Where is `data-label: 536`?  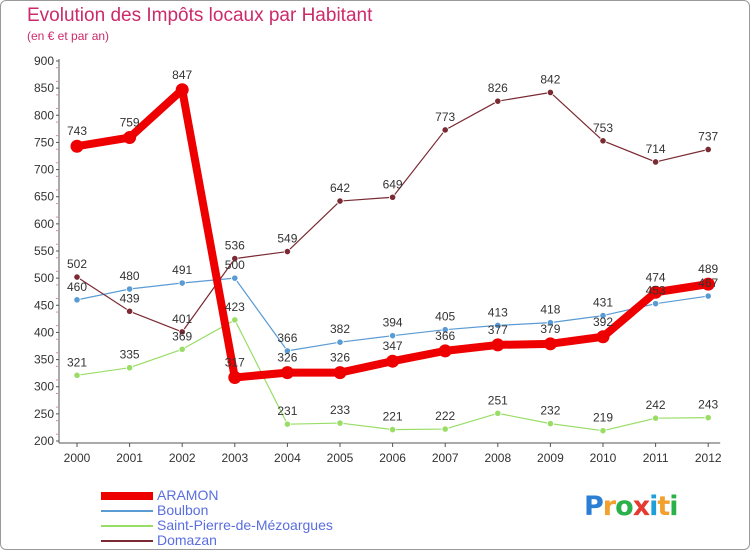
data-label: 536 is located at coordinates (235, 246).